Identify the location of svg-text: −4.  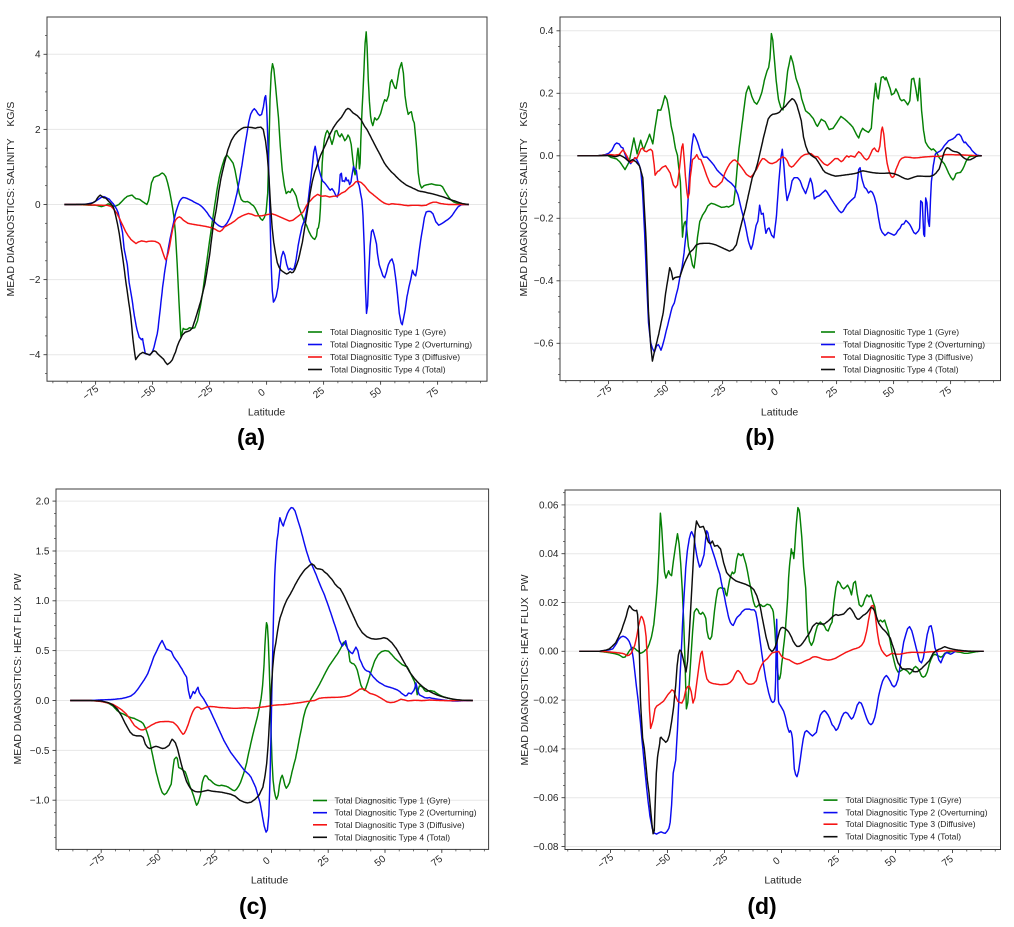
(35, 355).